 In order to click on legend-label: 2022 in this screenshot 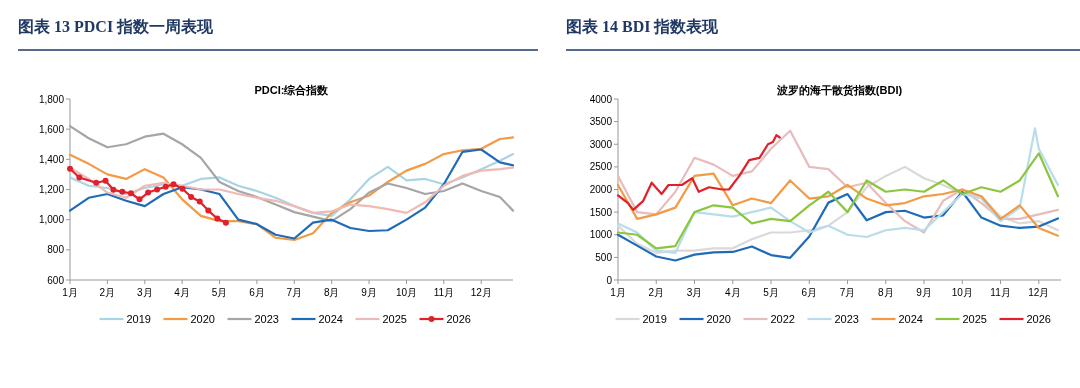, I will do `click(782, 318)`.